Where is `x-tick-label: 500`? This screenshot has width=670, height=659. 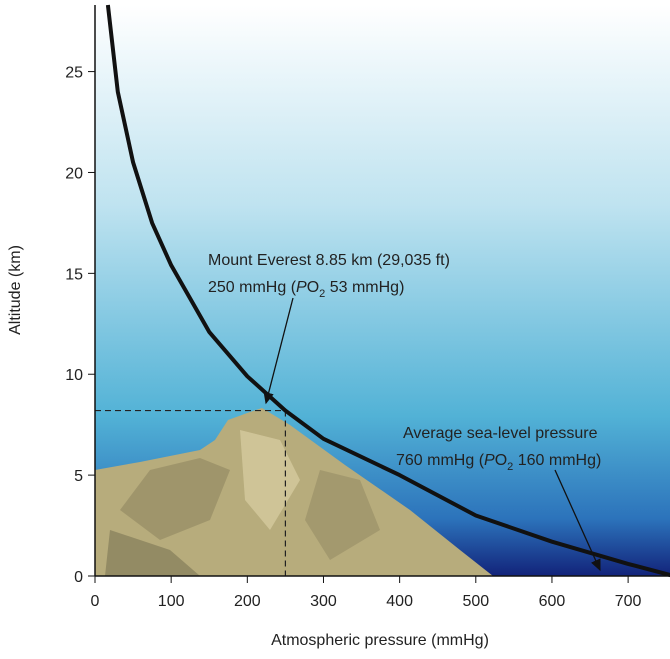 x-tick-label: 500 is located at coordinates (475, 601).